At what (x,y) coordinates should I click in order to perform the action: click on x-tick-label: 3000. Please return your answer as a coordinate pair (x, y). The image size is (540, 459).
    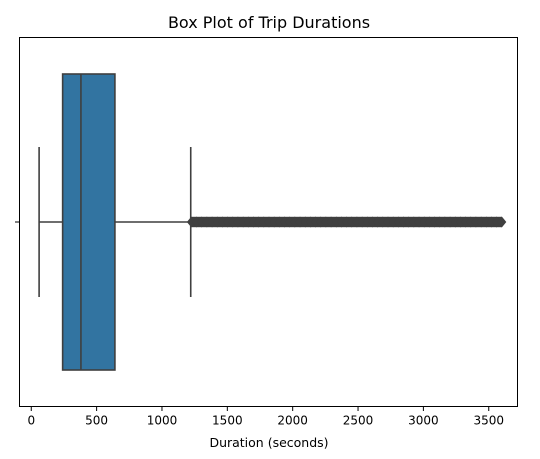
    Looking at the image, I should click on (423, 421).